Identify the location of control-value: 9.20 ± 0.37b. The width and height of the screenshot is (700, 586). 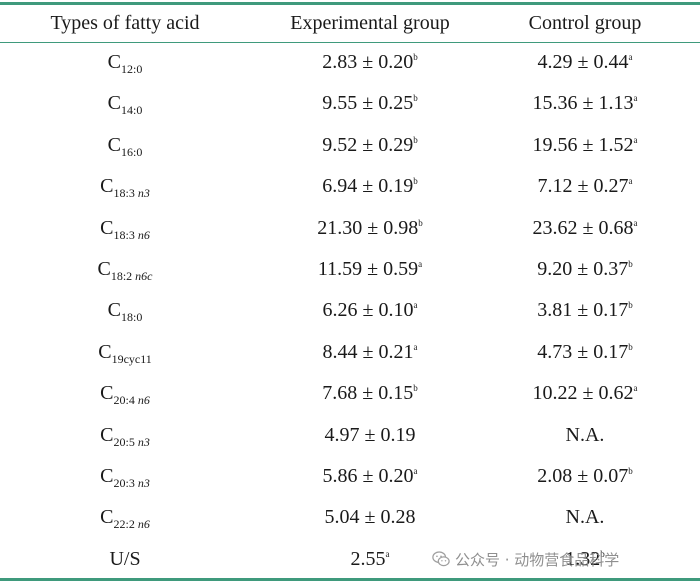
(585, 269).